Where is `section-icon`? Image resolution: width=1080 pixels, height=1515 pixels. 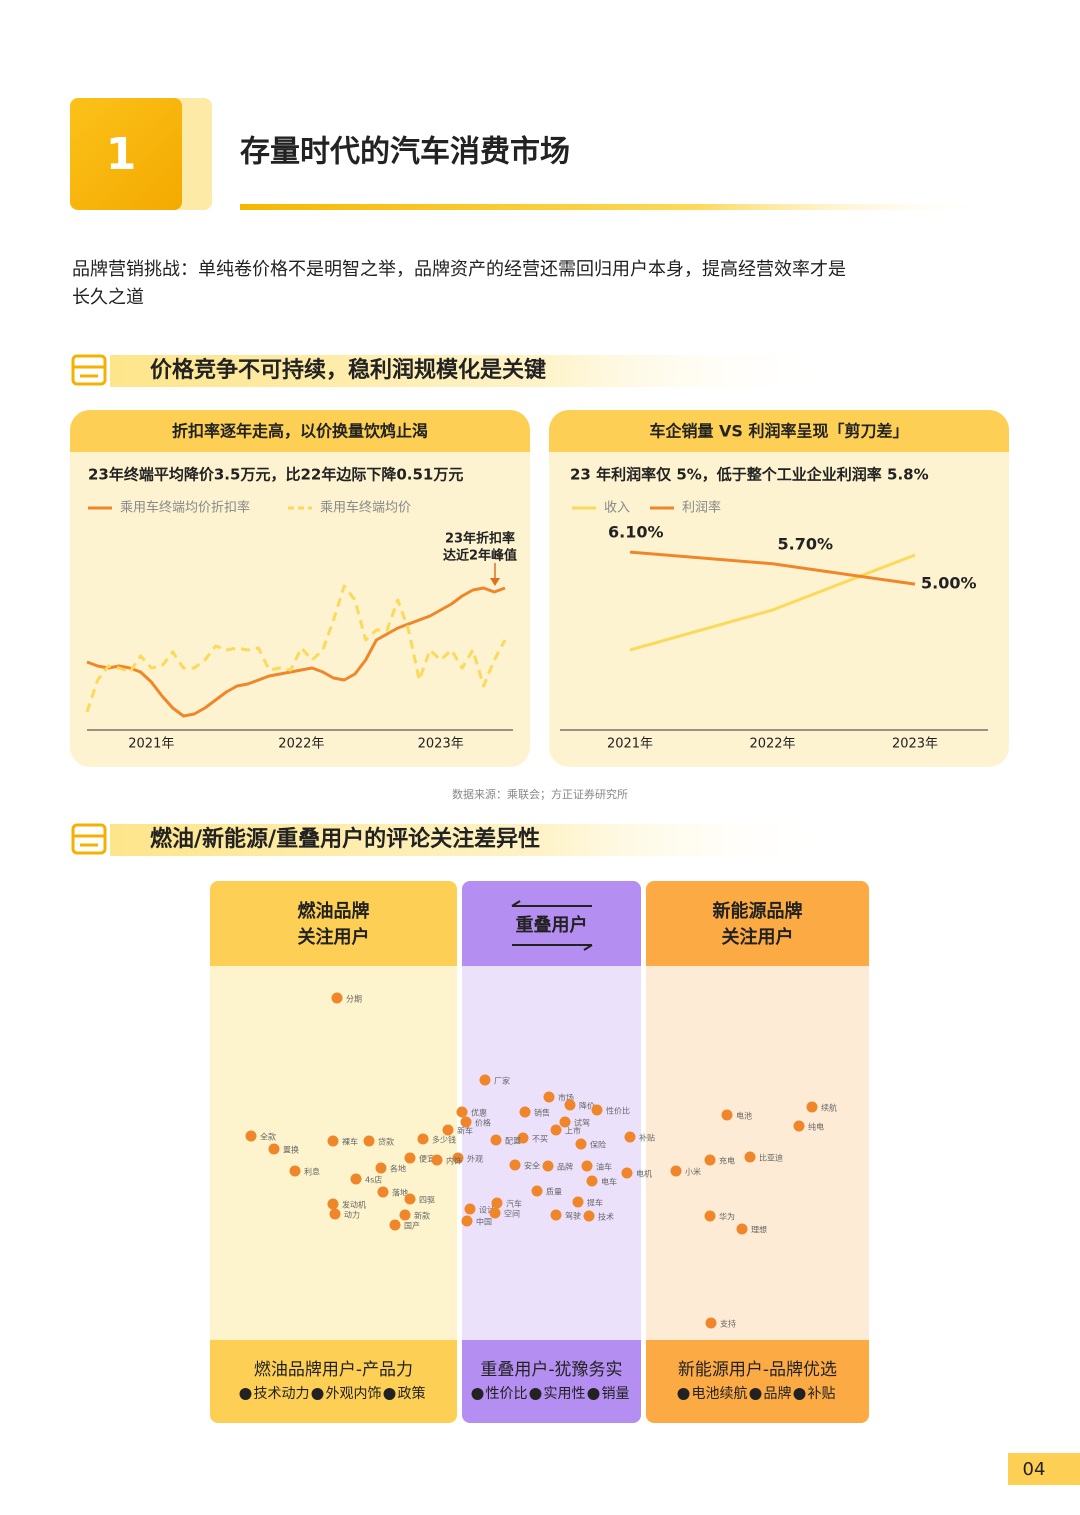 section-icon is located at coordinates (89, 370).